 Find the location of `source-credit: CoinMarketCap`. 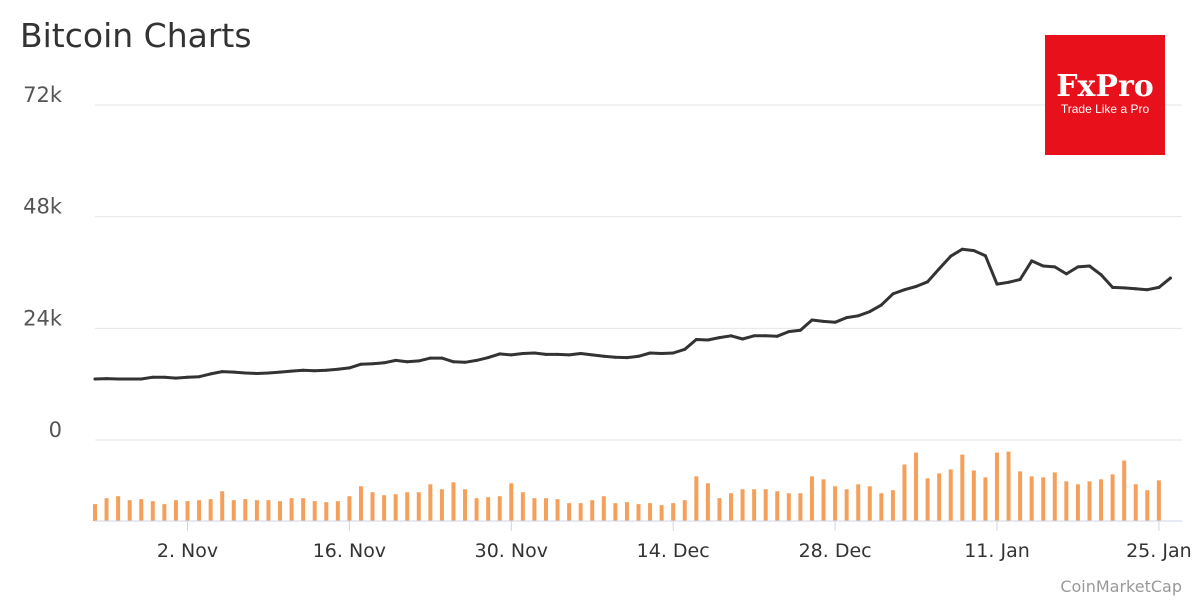

source-credit: CoinMarketCap is located at coordinates (1121, 586).